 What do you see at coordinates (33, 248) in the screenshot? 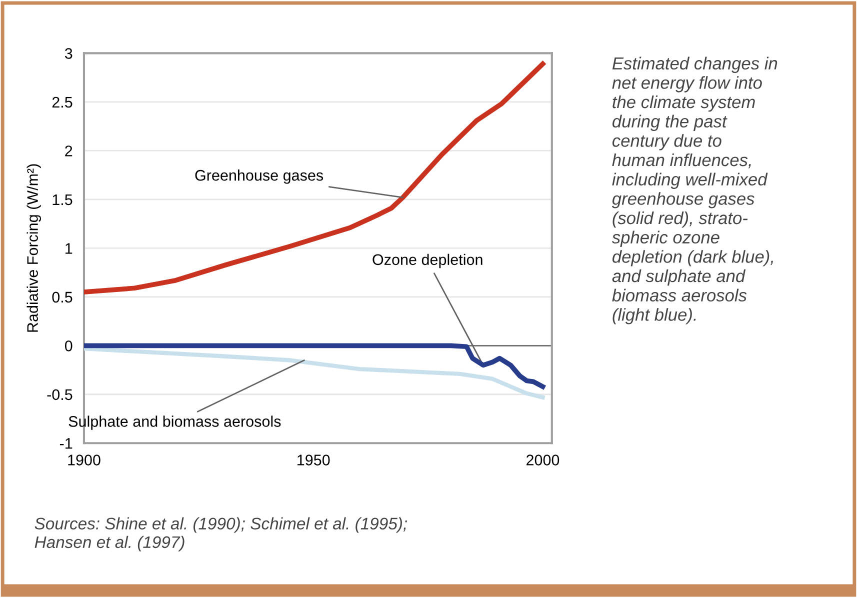
I see `y-axis-title: Radiative Forcing (W/m²)` at bounding box center [33, 248].